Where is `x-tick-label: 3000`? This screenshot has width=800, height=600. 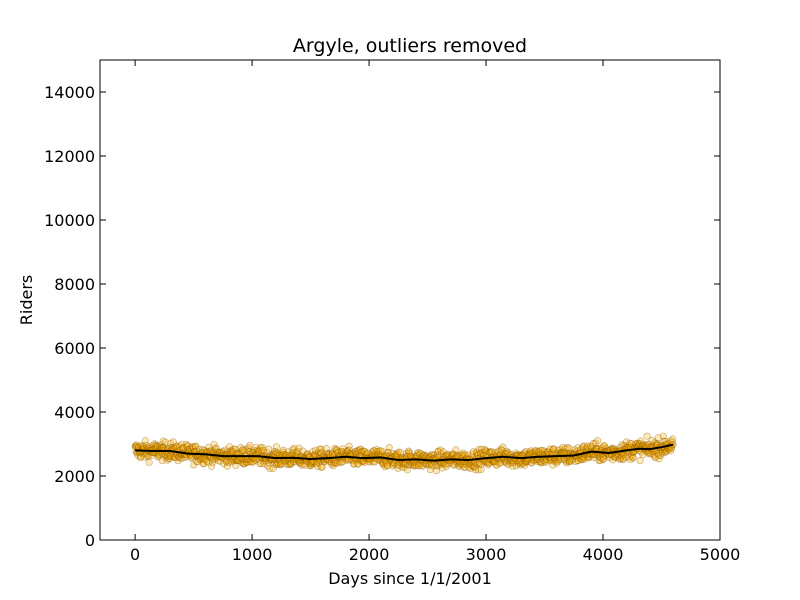 x-tick-label: 3000 is located at coordinates (486, 554).